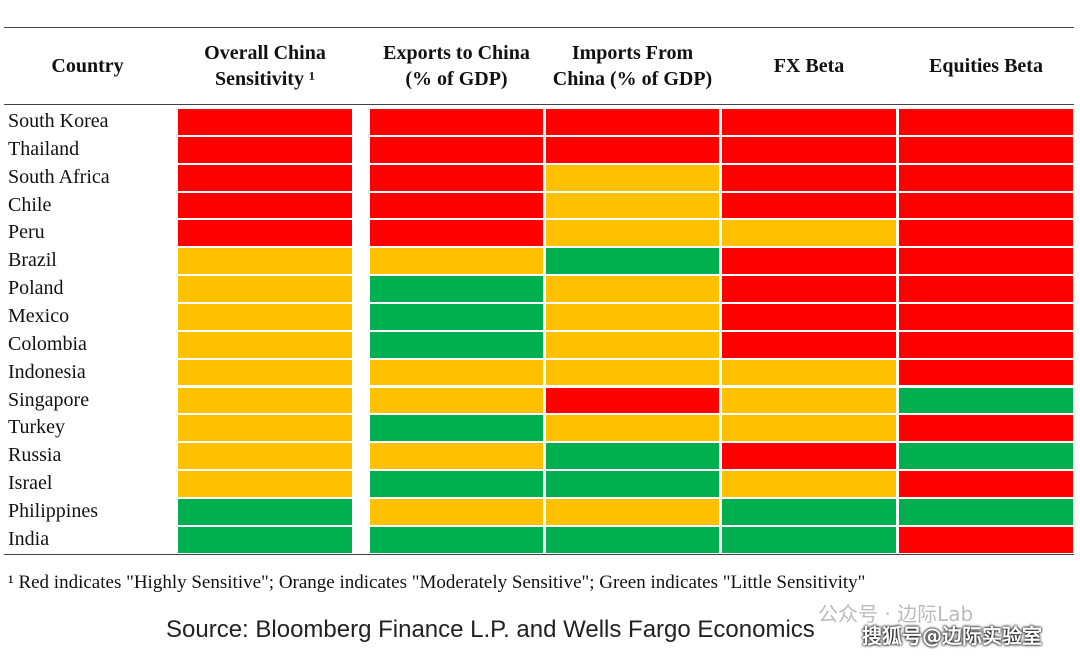 The width and height of the screenshot is (1080, 657). I want to click on country-label: Chile, so click(30, 204).